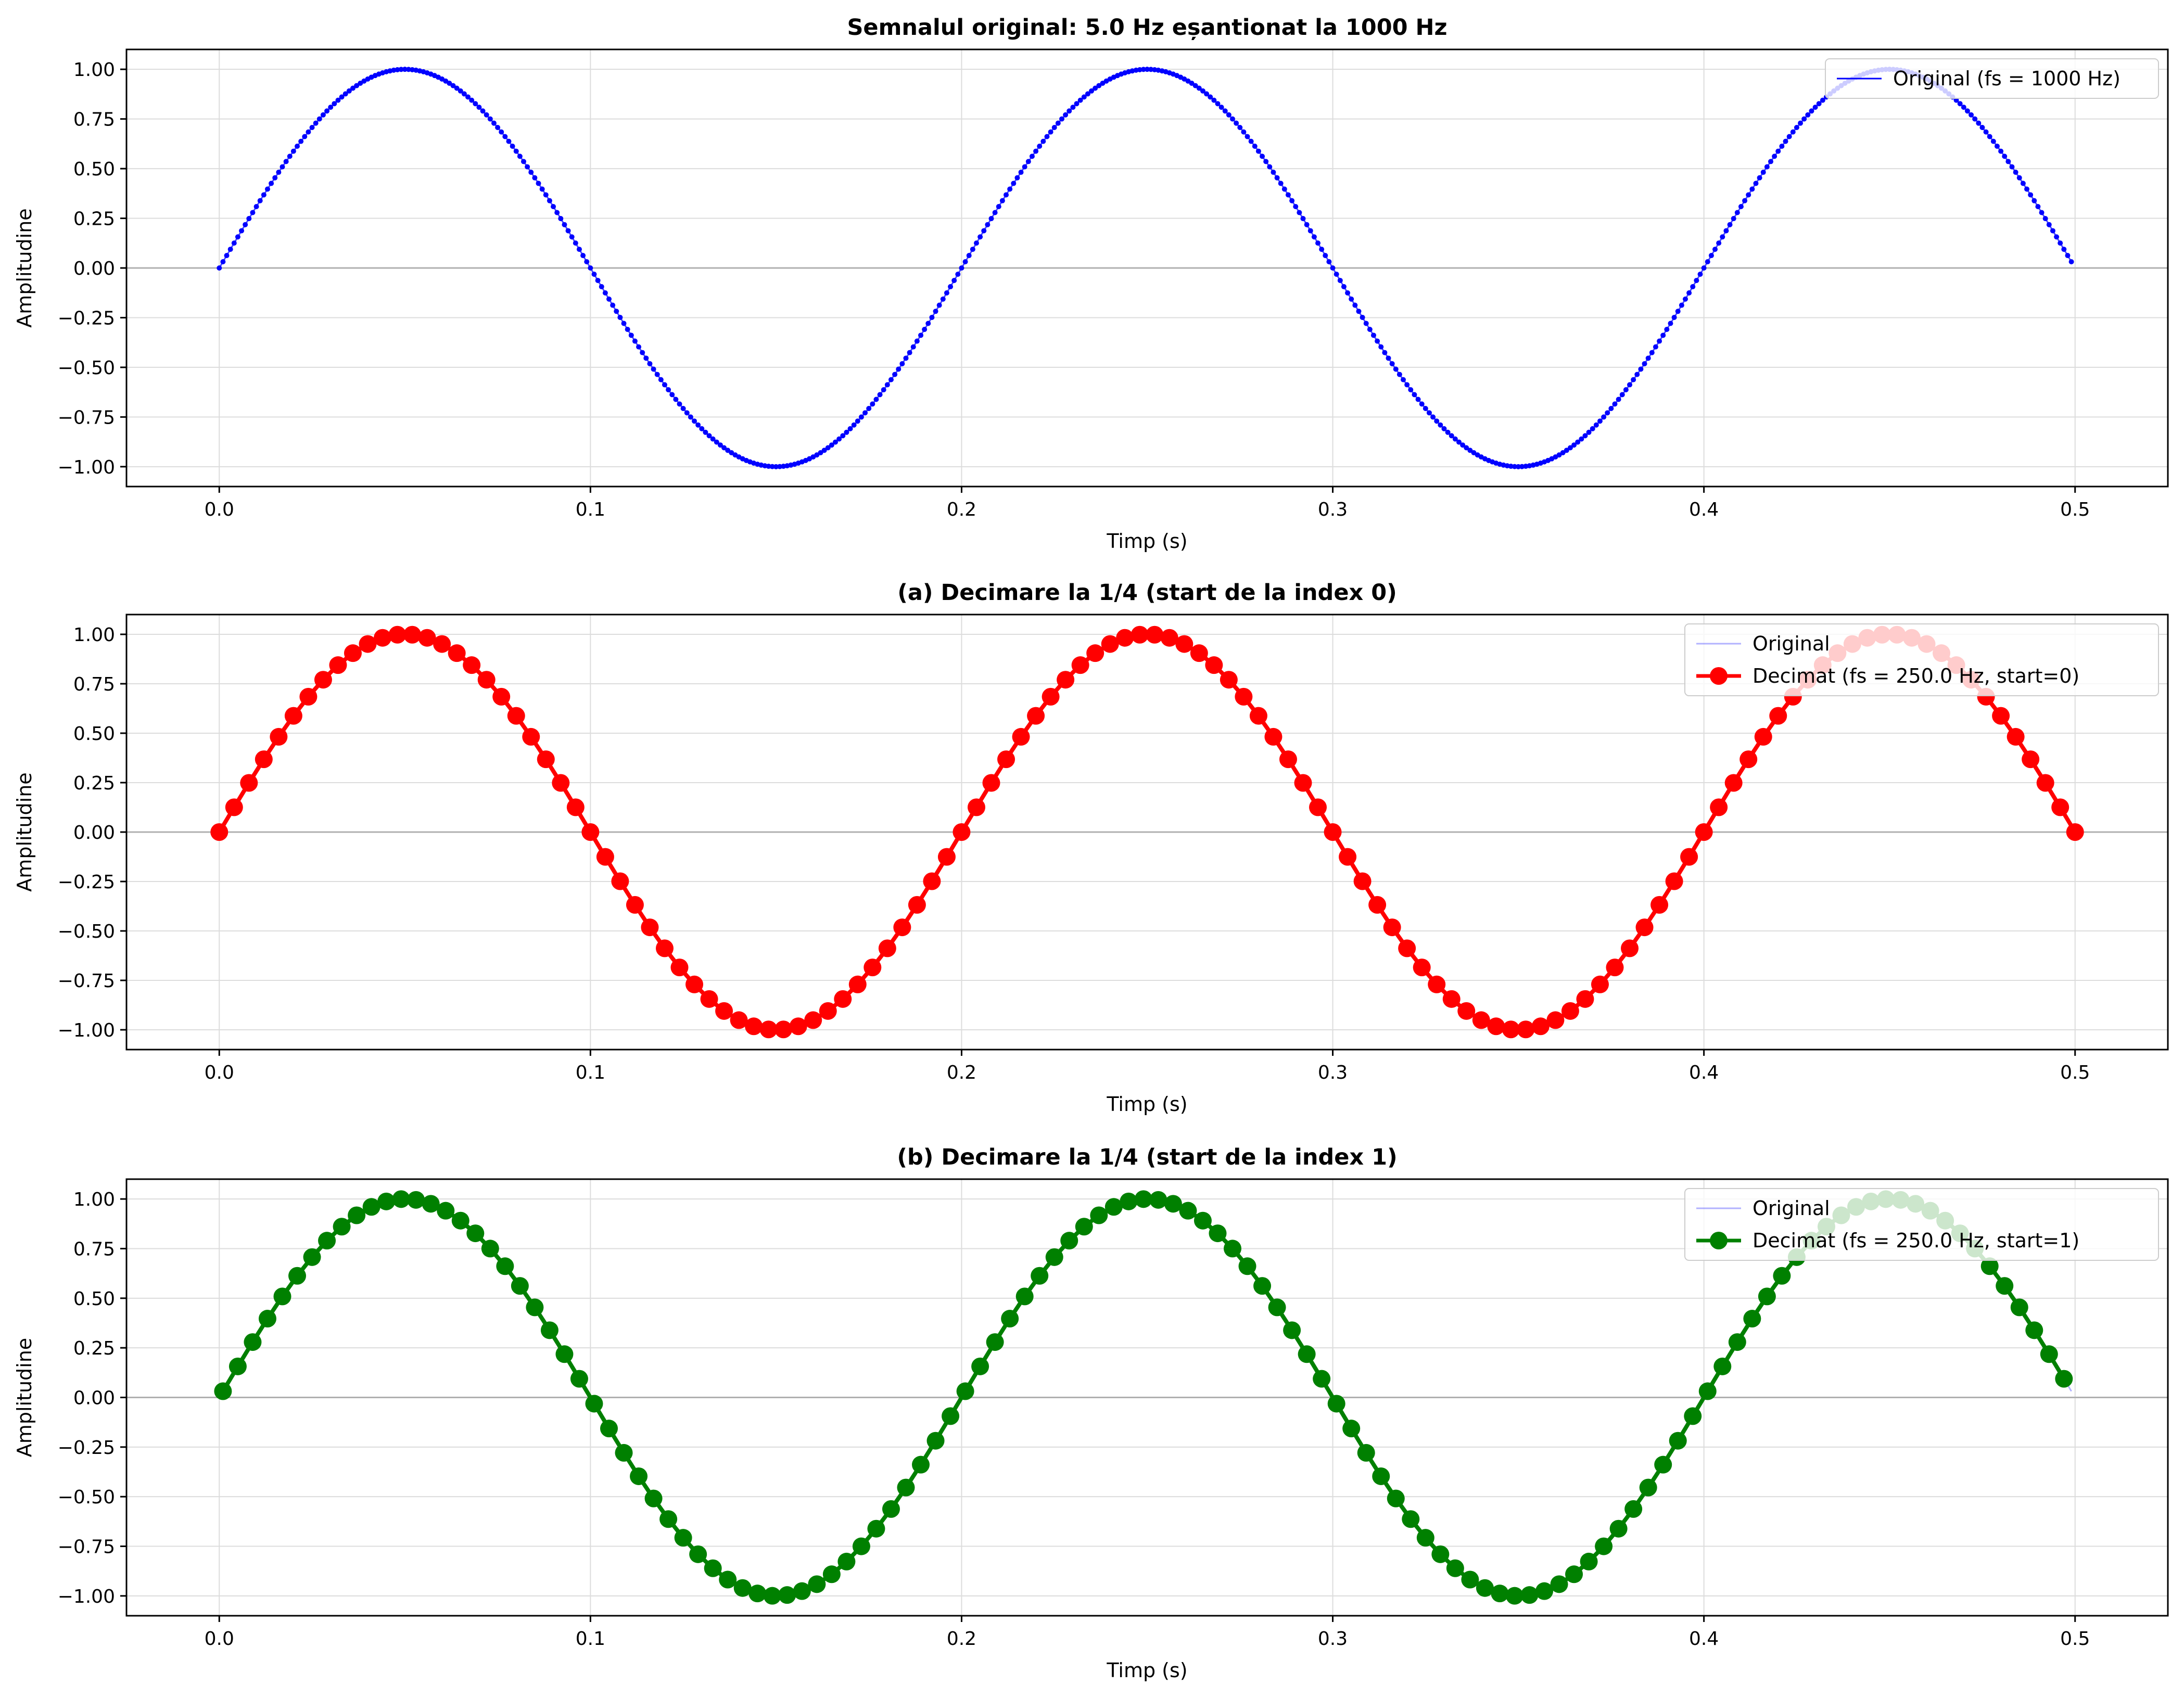 Image resolution: width=2184 pixels, height=1699 pixels. What do you see at coordinates (1704, 1639) in the screenshot?
I see `x-tick-label: 0.4` at bounding box center [1704, 1639].